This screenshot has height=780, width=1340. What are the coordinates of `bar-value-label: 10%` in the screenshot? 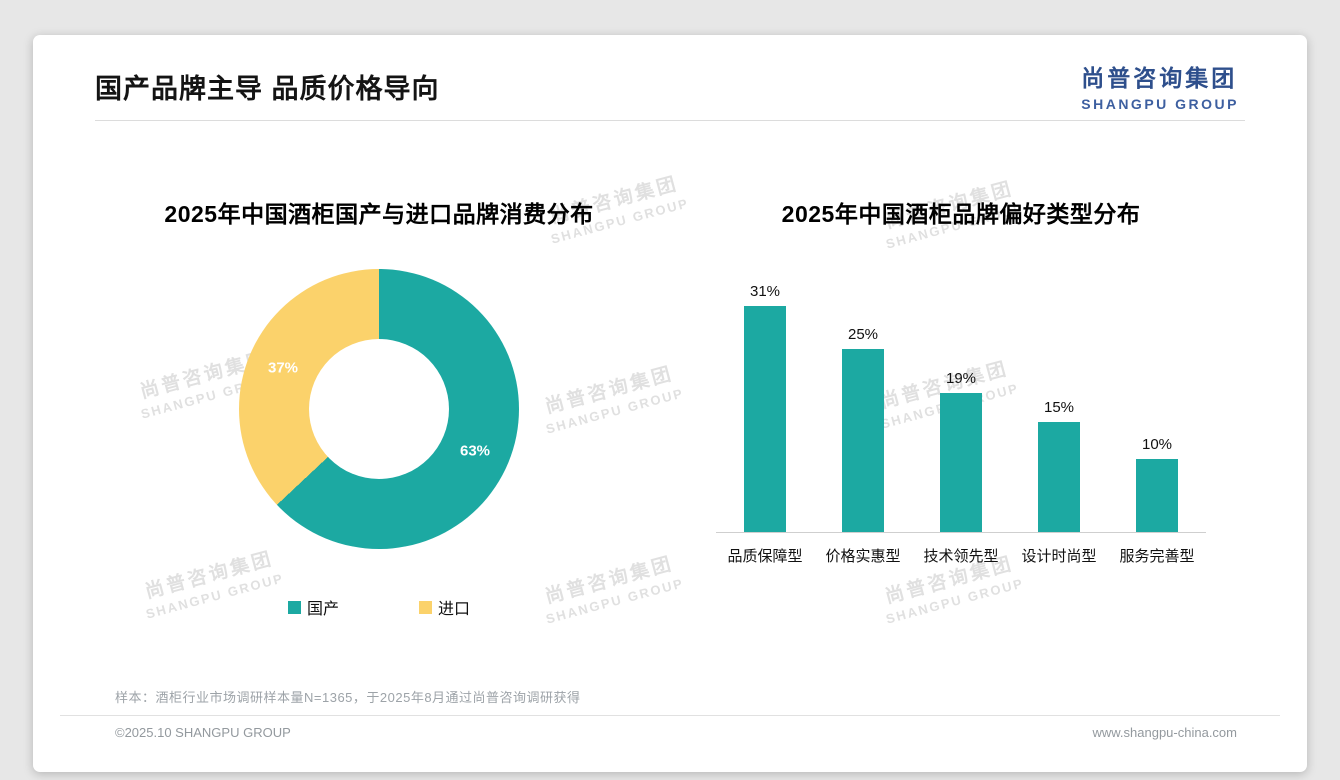 It's located at (1157, 444).